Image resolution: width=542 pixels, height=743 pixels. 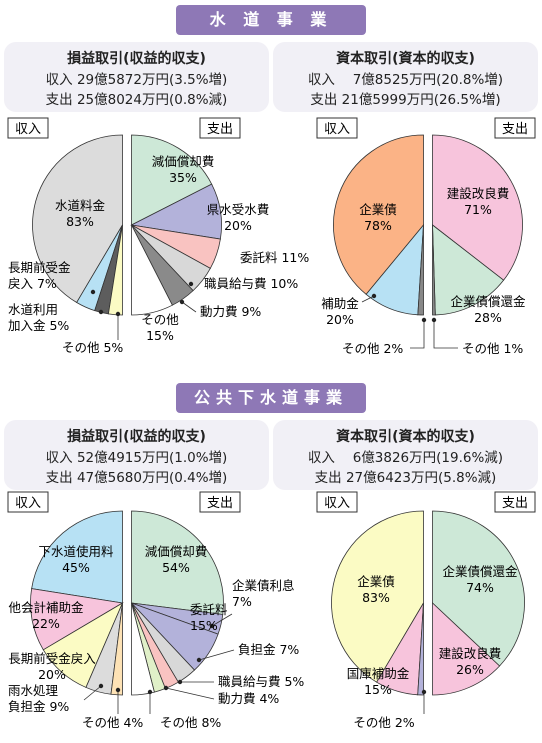 What do you see at coordinates (39, 275) in the screenshot?
I see `income-label: 長期前受金戻入 7%` at bounding box center [39, 275].